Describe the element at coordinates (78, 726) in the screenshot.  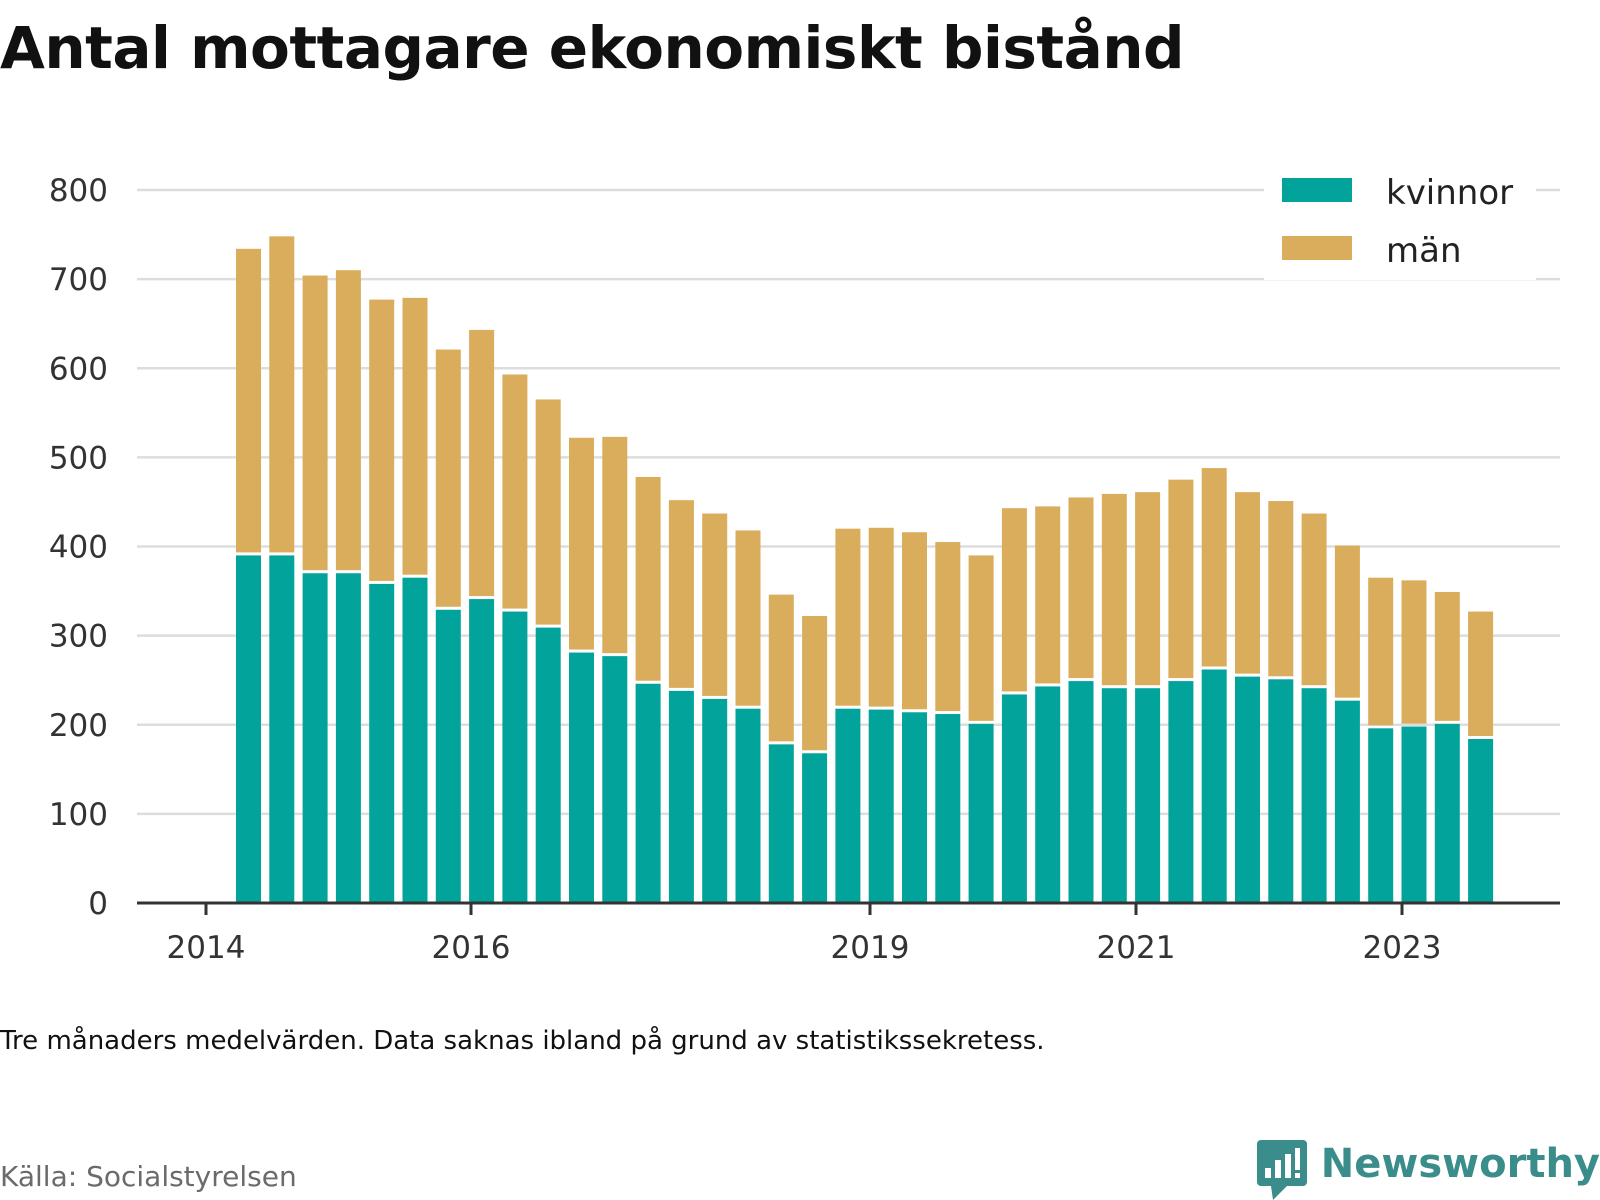
I see `y-tick-label: 200` at that location.